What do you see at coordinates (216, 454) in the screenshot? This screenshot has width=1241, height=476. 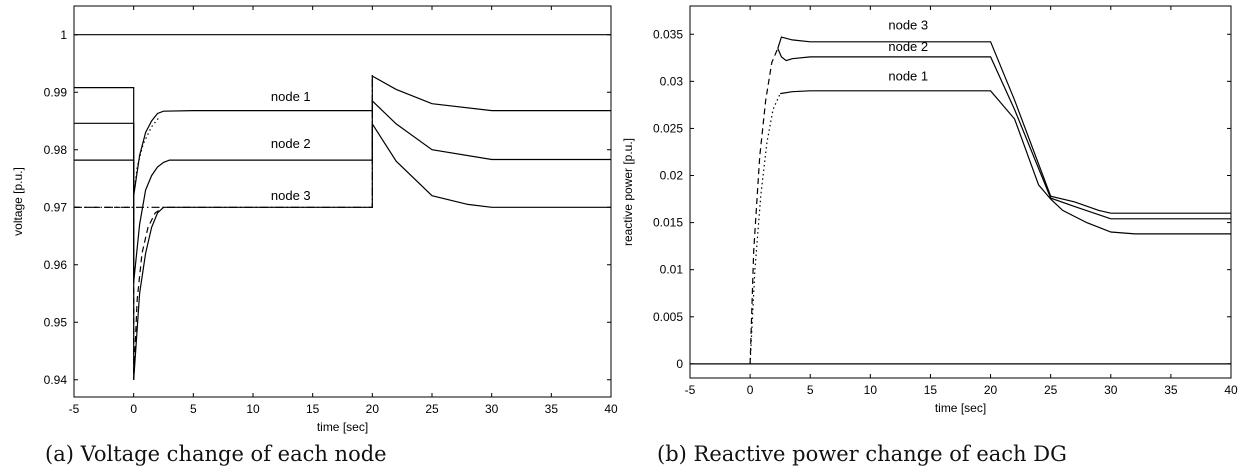 I see `caption-a: (a) Voltage change of each node` at bounding box center [216, 454].